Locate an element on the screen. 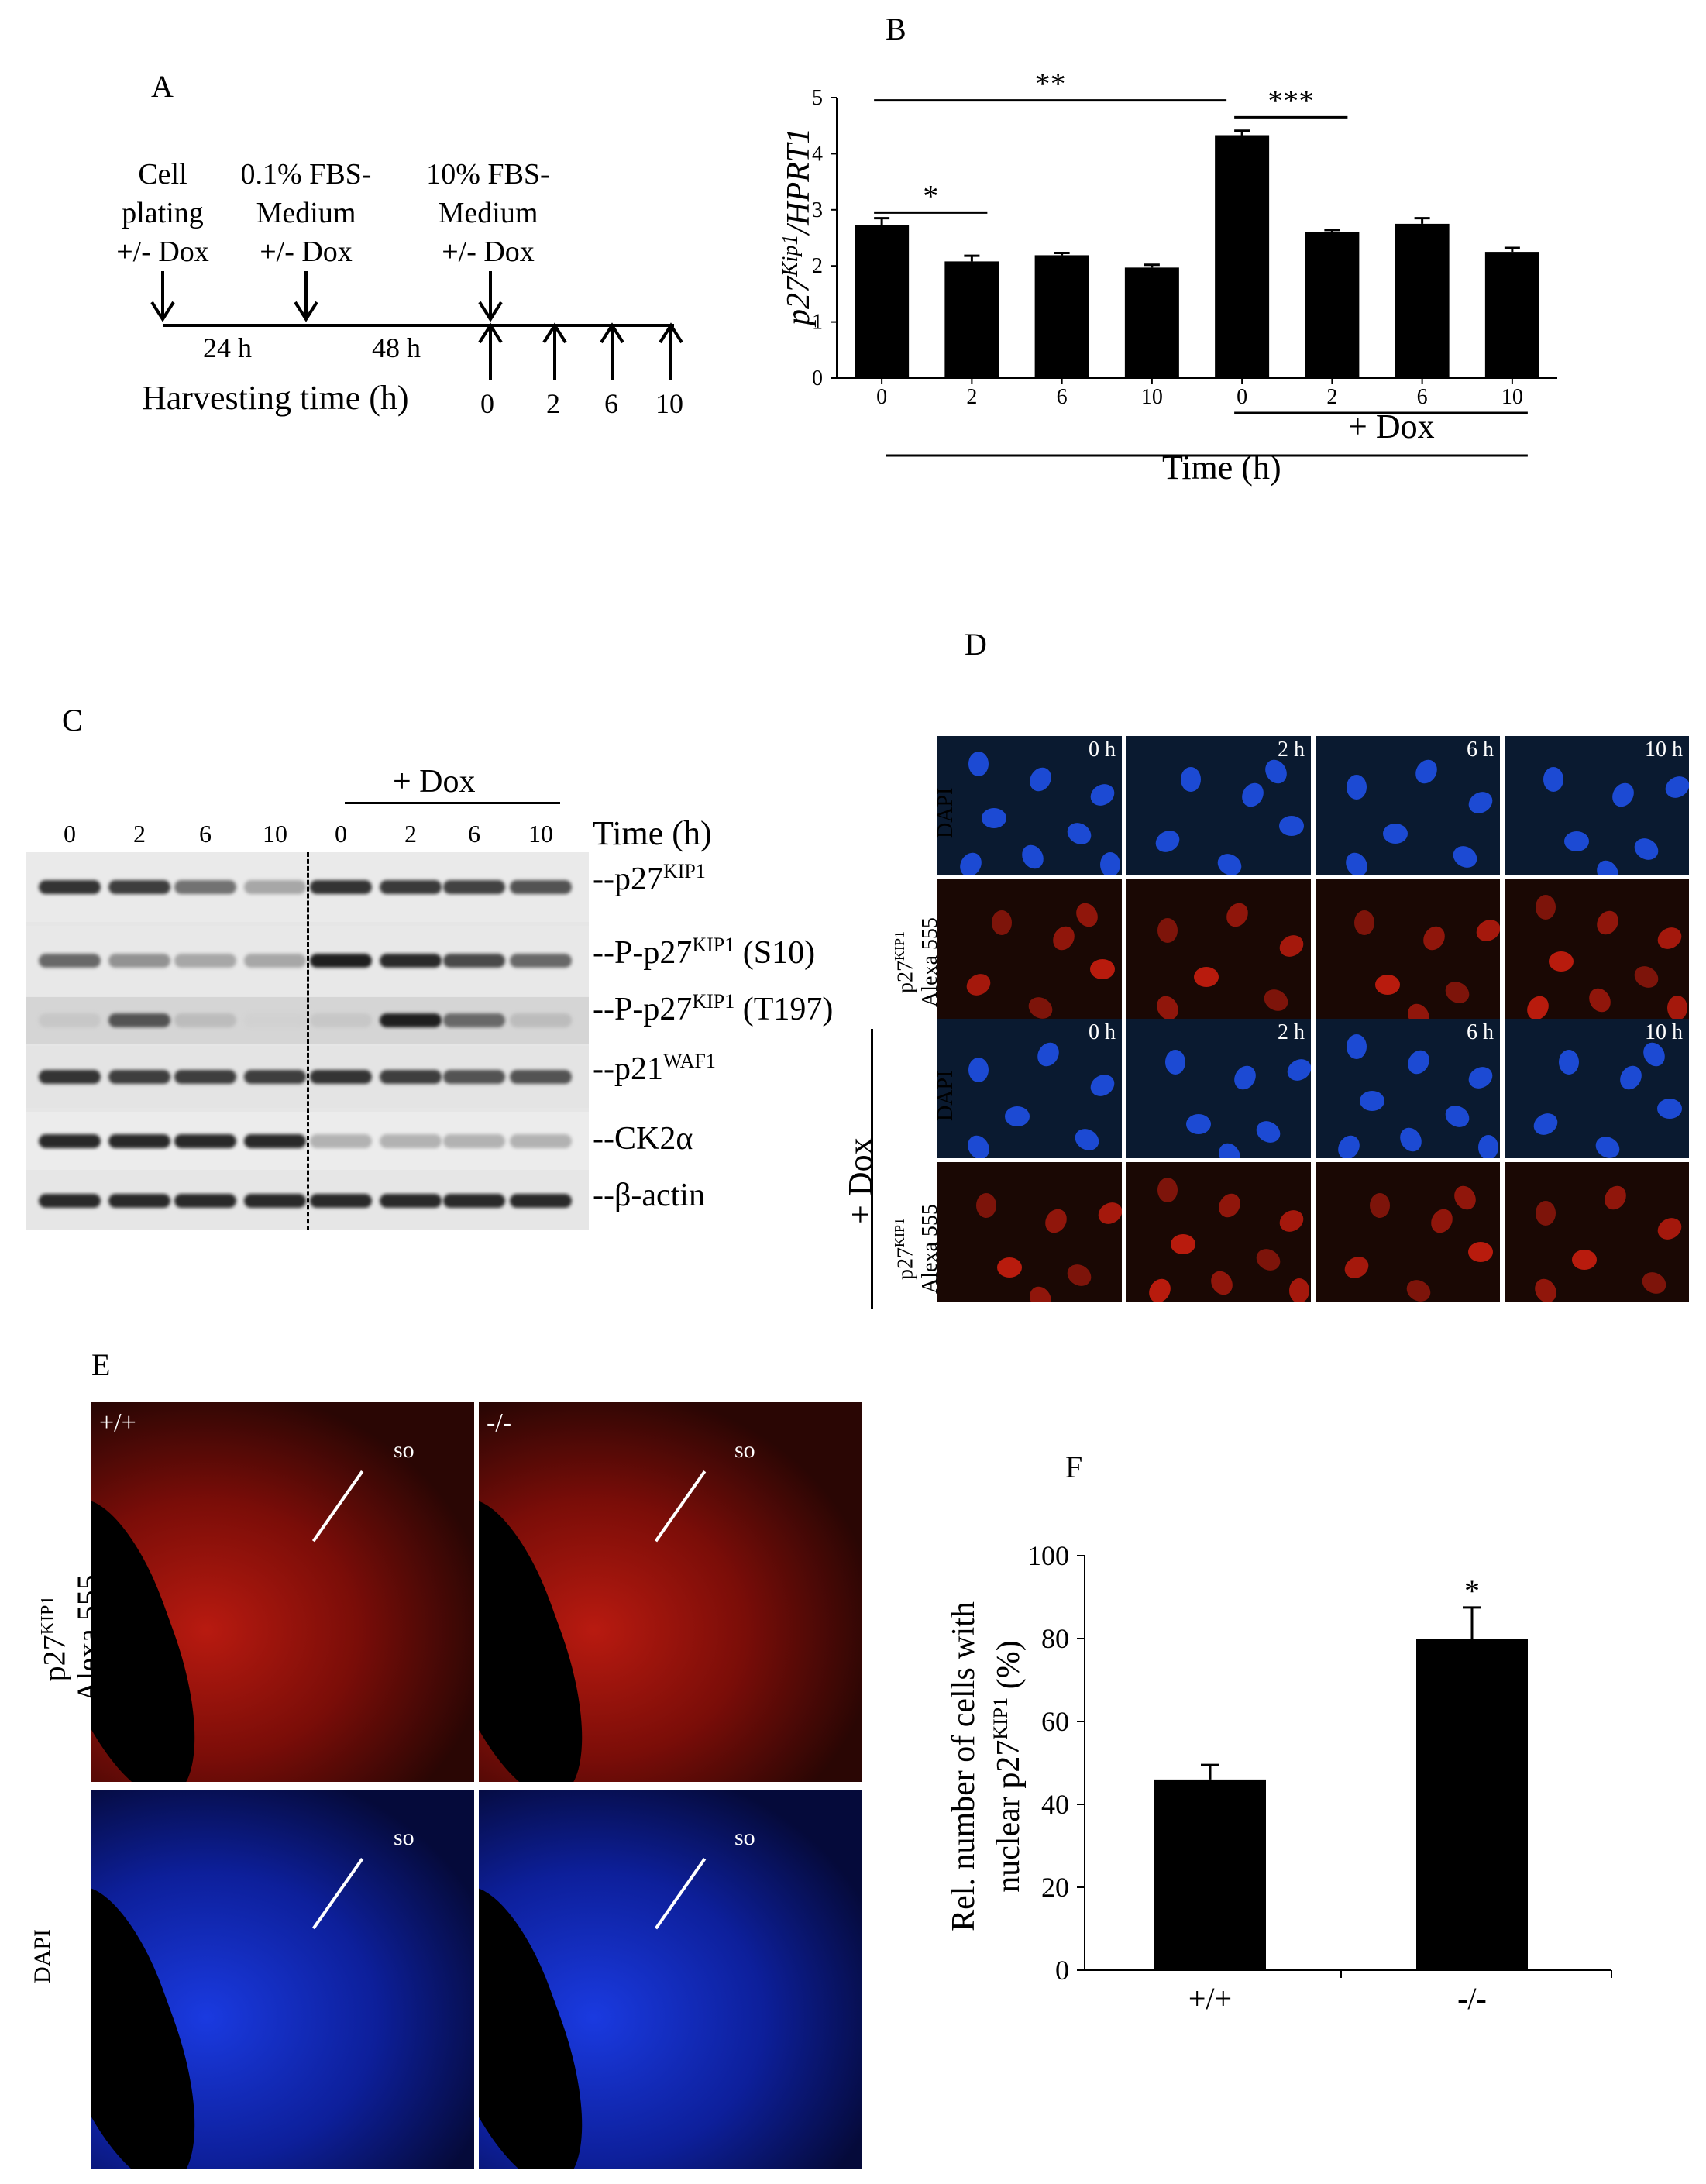 This screenshot has height=2184, width=1706. panel-b-xlabel: Time (h) is located at coordinates (1221, 468).